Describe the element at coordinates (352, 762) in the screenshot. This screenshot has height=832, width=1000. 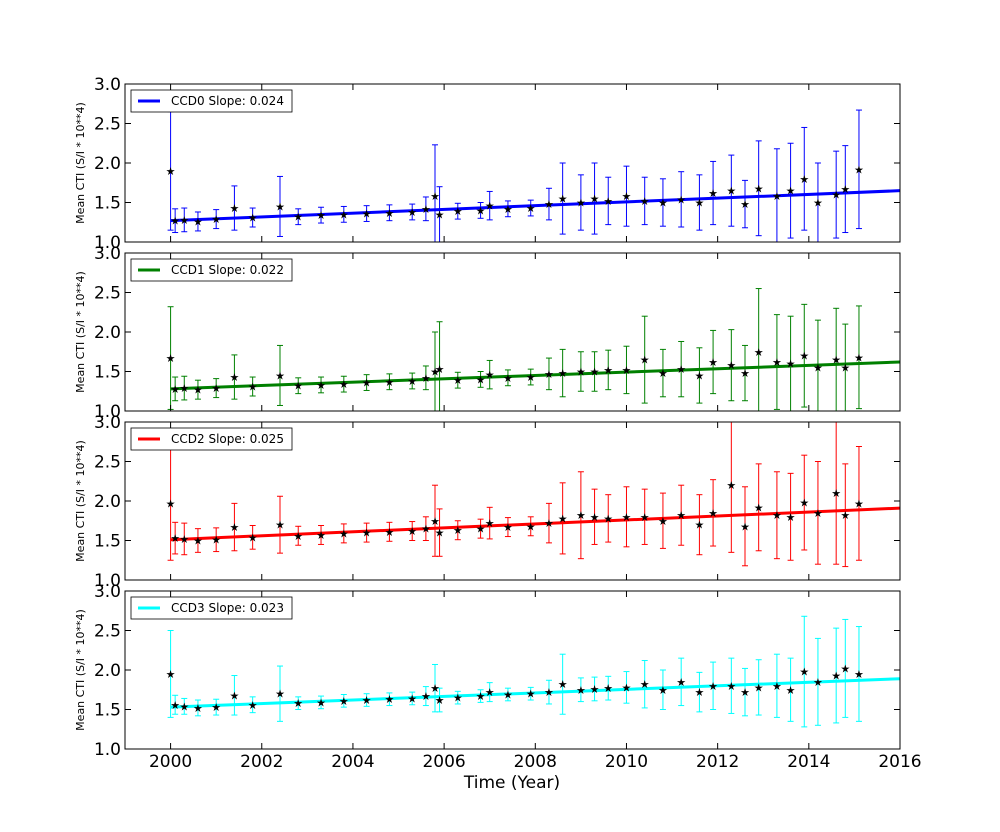
I see `x-tick-label: 2004` at that location.